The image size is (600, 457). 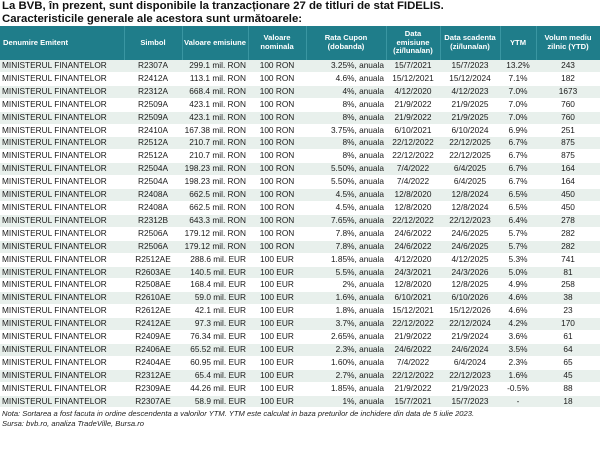 What do you see at coordinates (568, 79) in the screenshot?
I see `cell-volum: 182` at bounding box center [568, 79].